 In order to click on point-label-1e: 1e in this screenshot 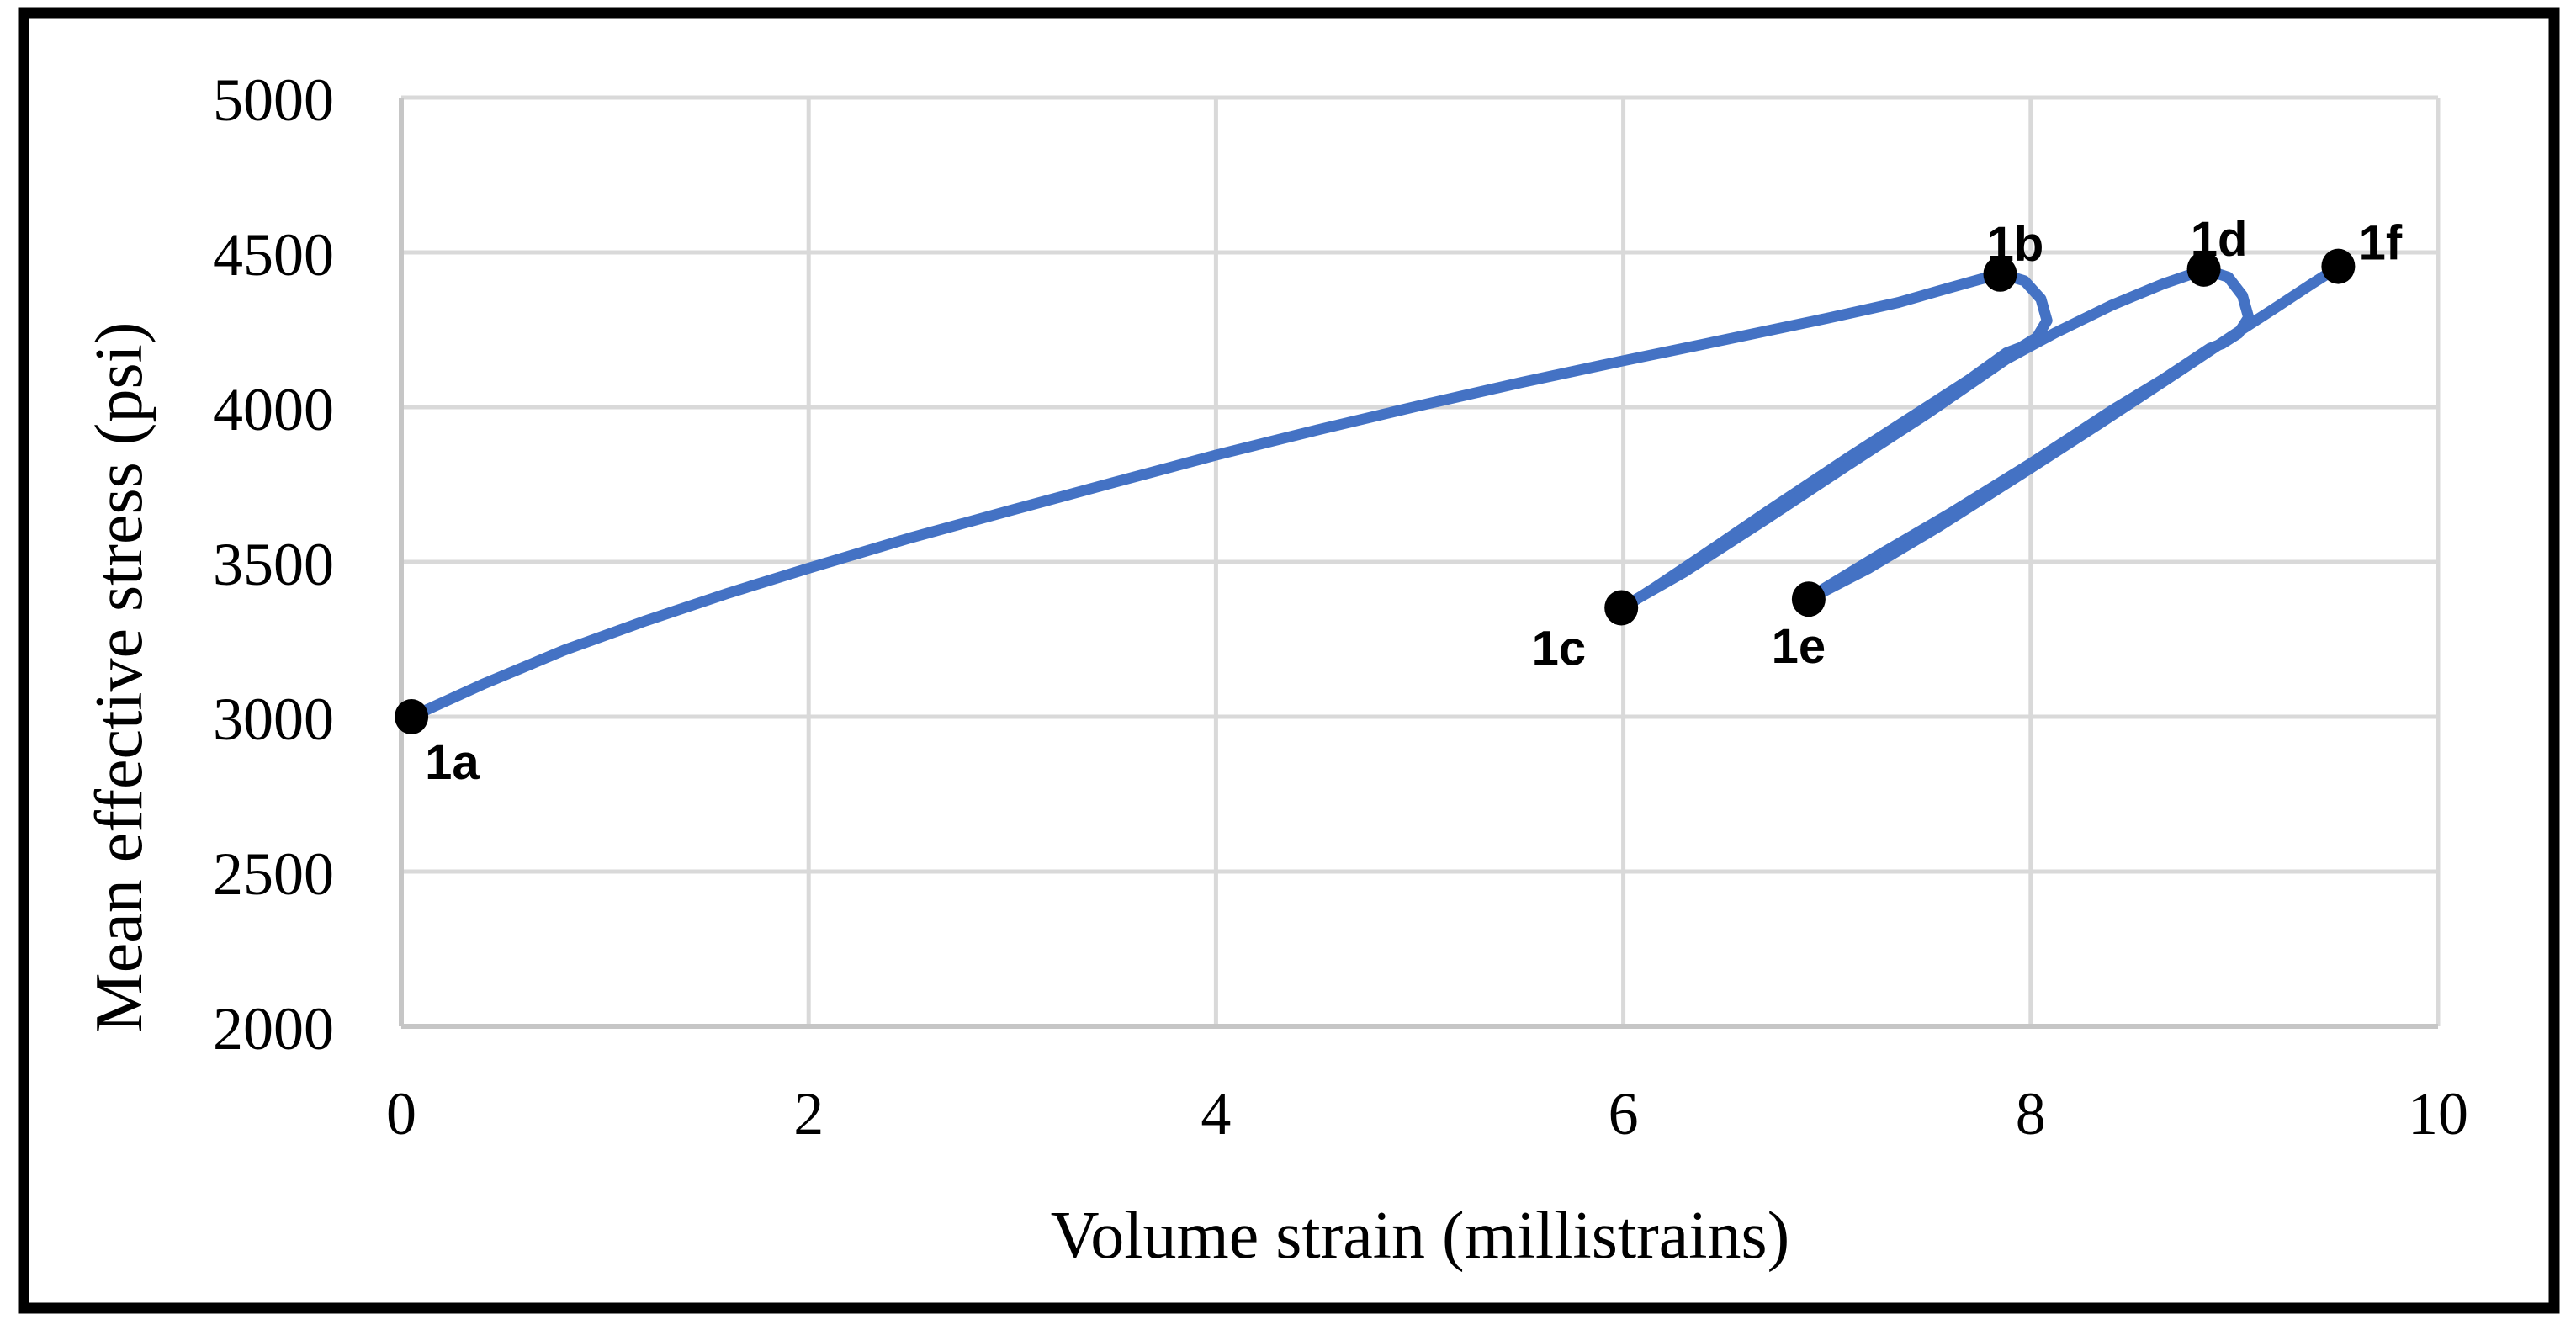, I will do `click(1799, 646)`.